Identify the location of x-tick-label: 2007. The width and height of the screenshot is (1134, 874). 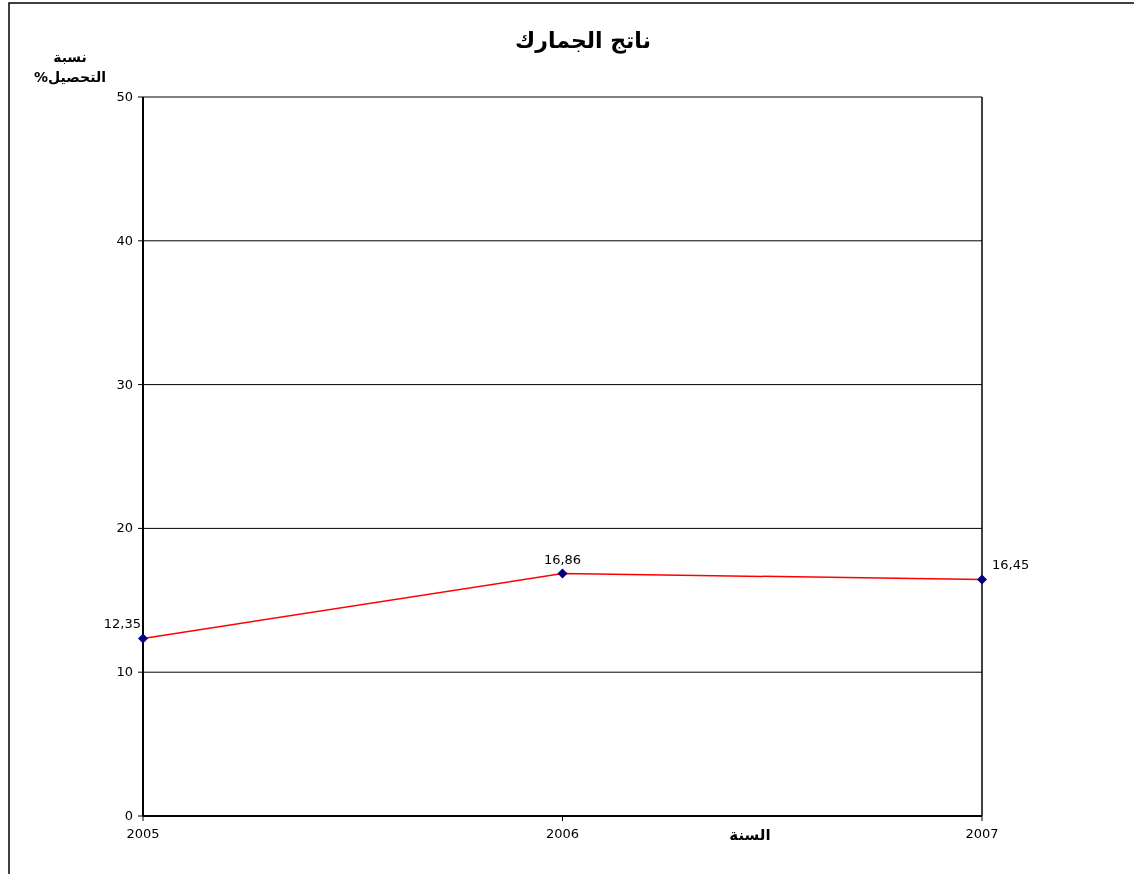
(982, 833).